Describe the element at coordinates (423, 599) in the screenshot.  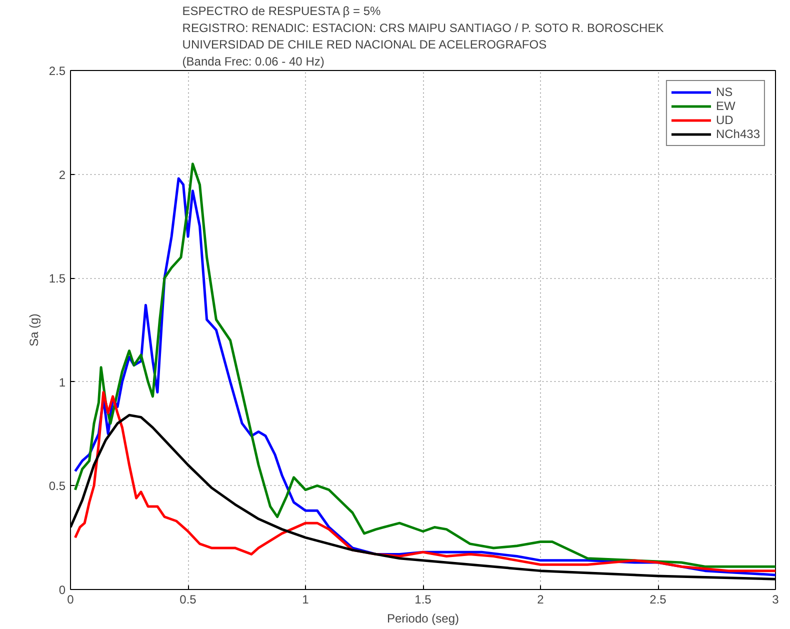
I see `x-tick-label: 1.5` at that location.